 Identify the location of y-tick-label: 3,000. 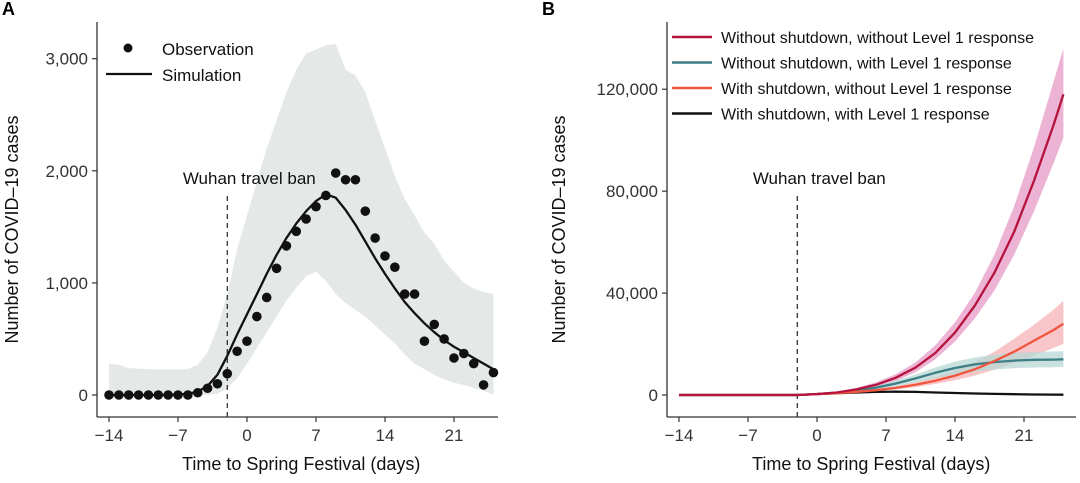
(66, 59).